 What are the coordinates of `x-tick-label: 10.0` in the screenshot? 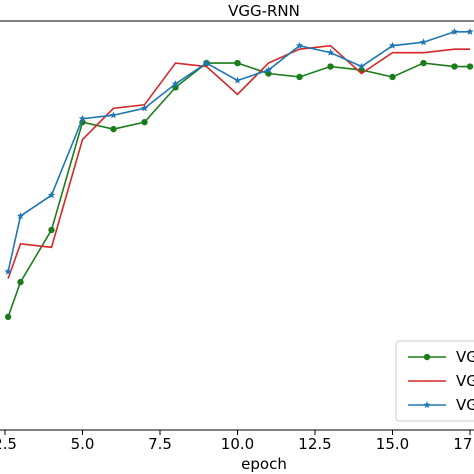 It's located at (237, 444).